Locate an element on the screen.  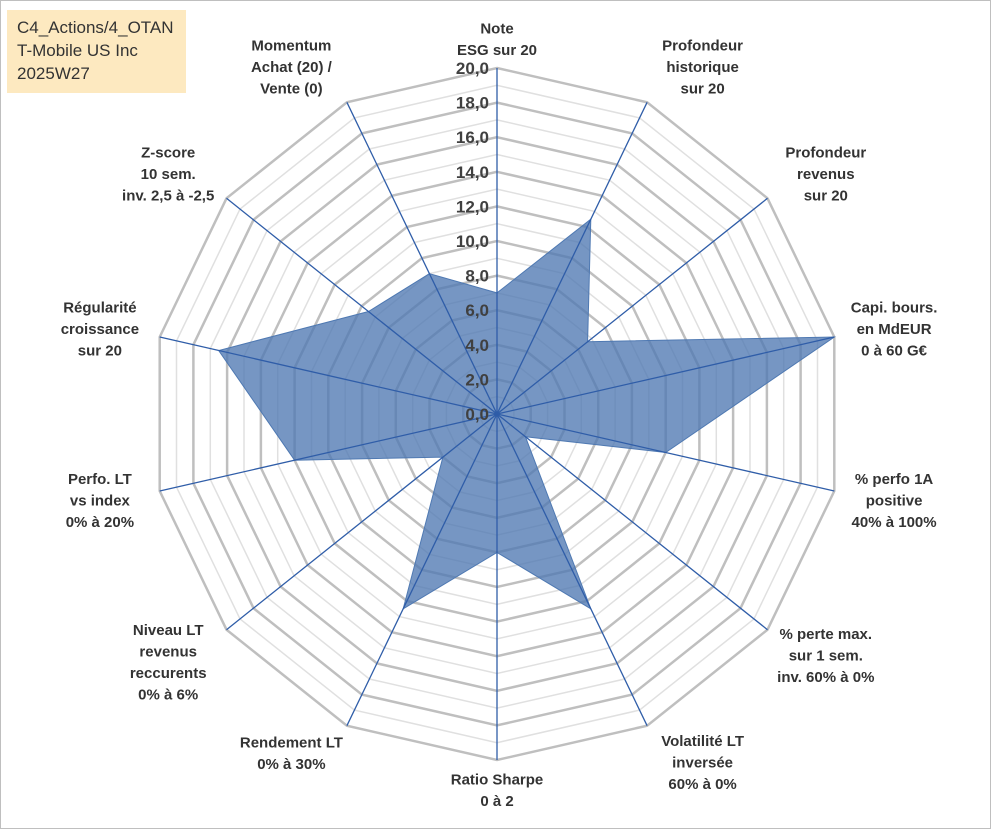
tick-label: 4,0 is located at coordinates (477, 345).